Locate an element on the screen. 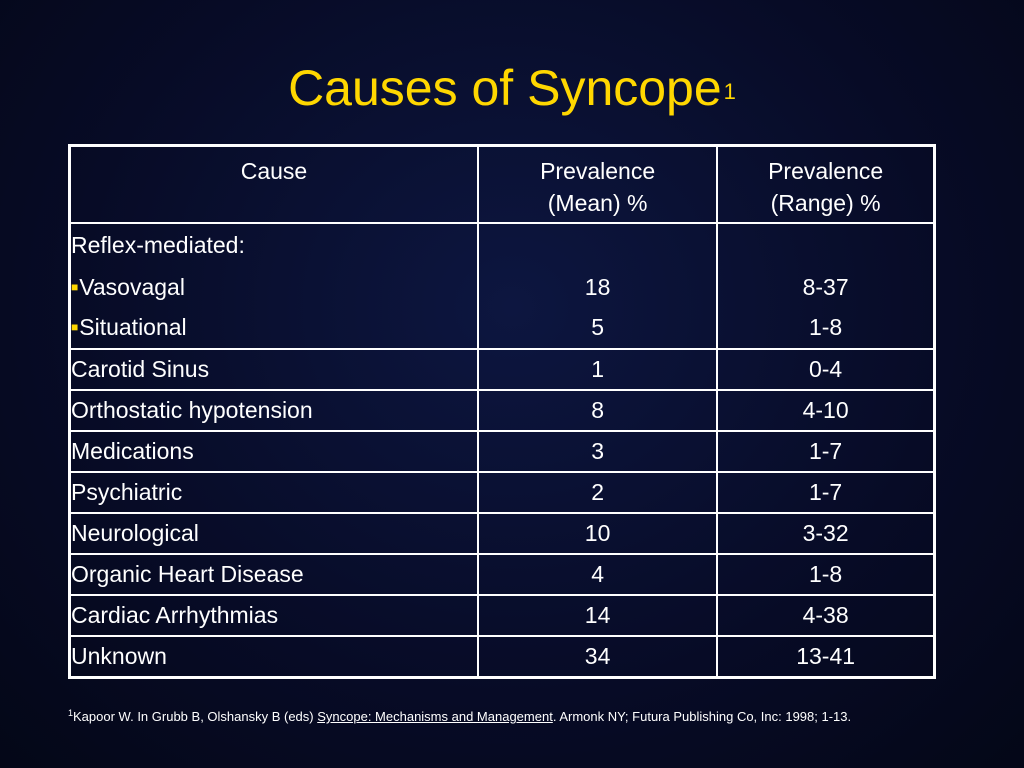  slide-title: Causes of Syncope1 is located at coordinates (512, 88).